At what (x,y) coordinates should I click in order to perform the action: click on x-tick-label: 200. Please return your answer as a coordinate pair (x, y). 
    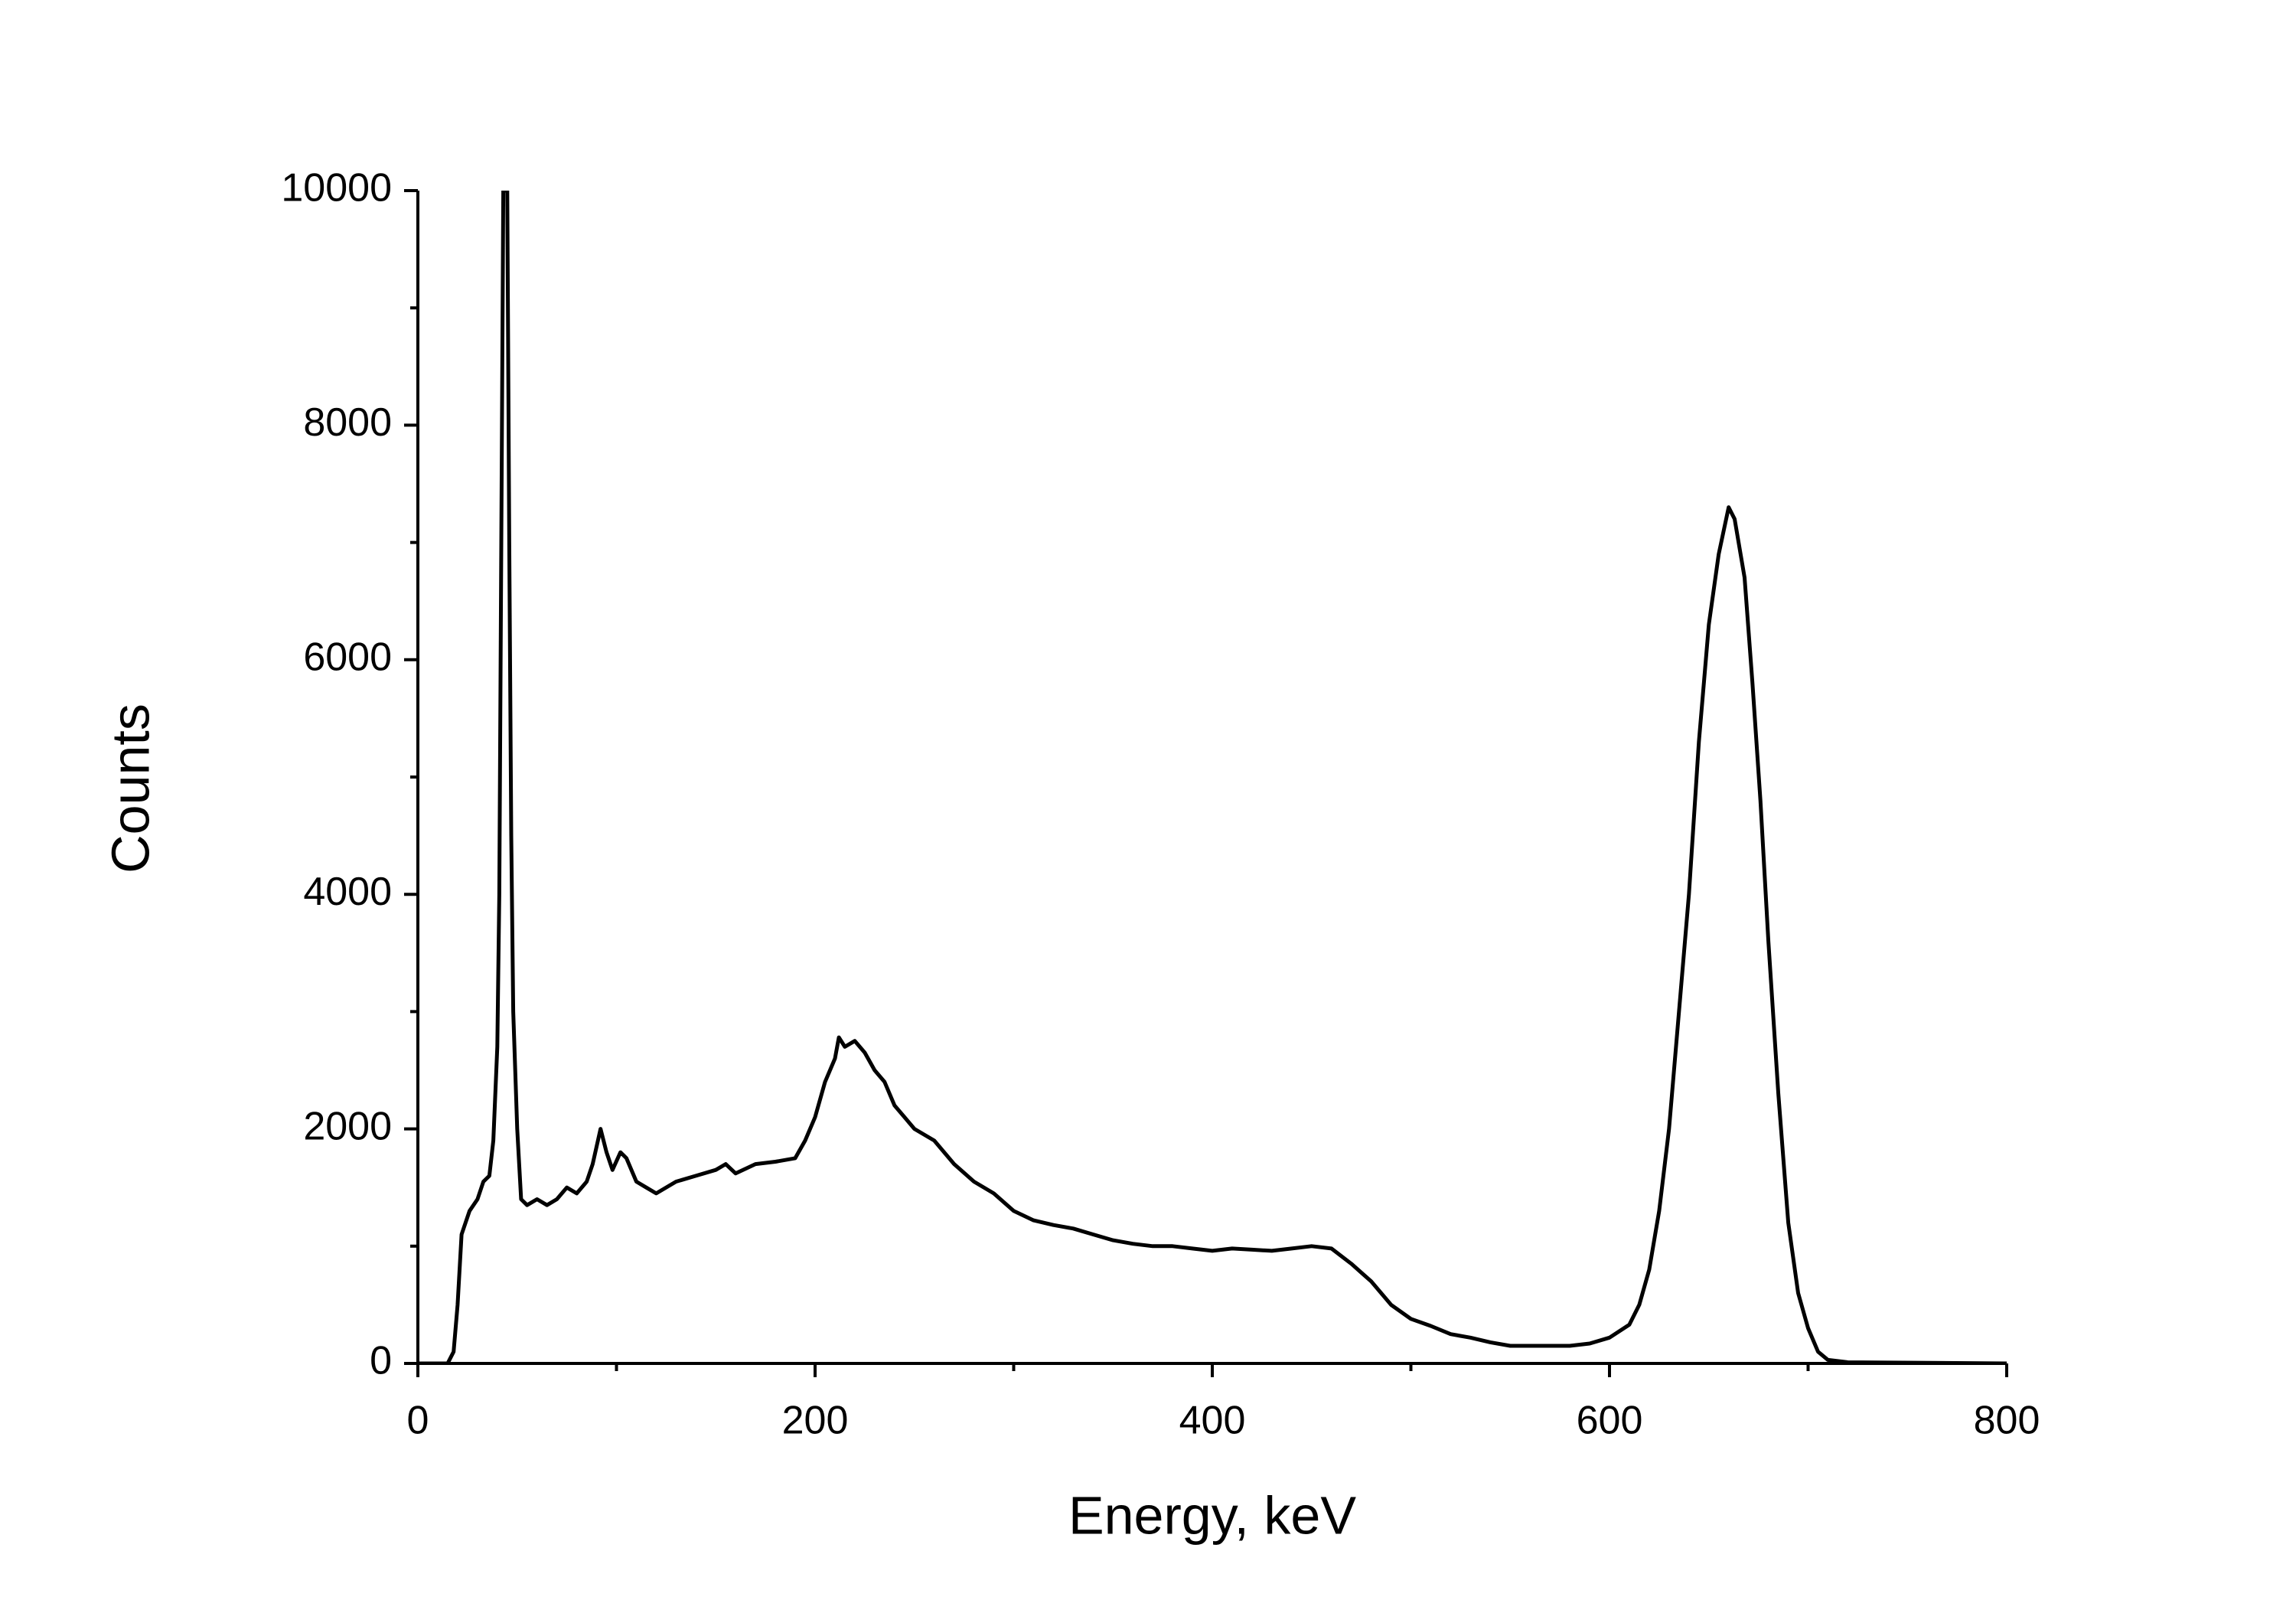
    Looking at the image, I should click on (815, 1421).